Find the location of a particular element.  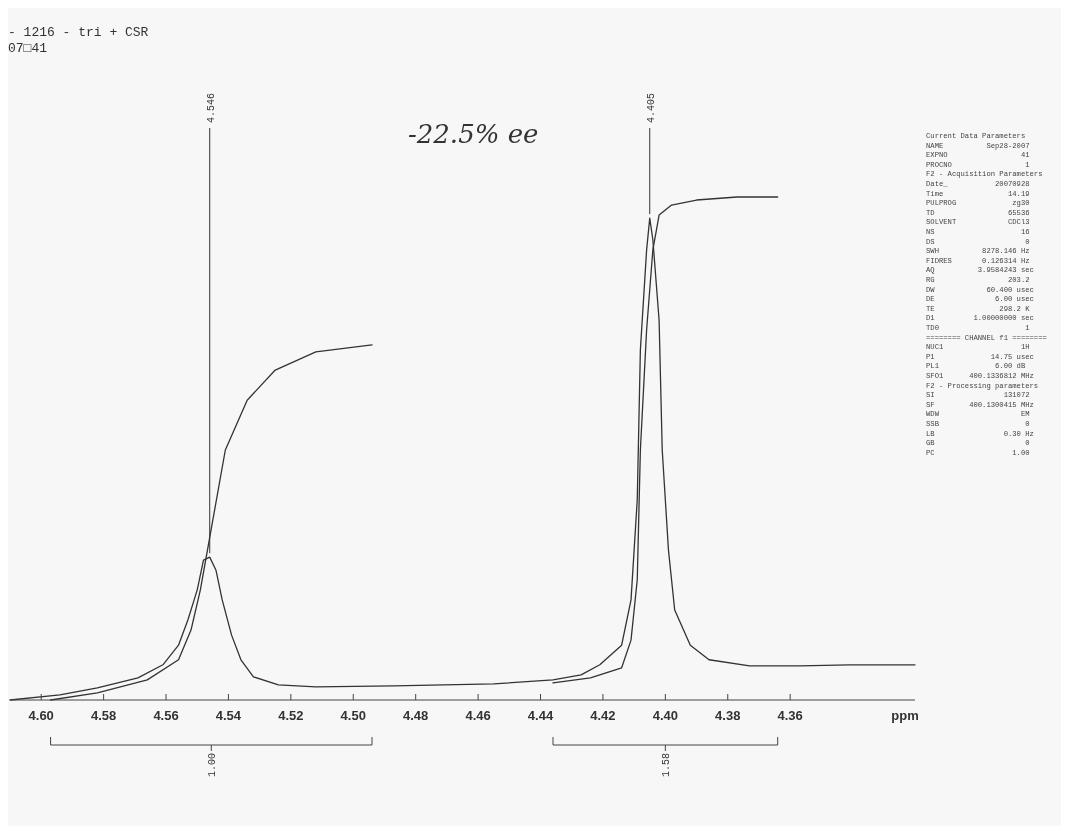

x-tick-label: 4.46 is located at coordinates (478, 715).